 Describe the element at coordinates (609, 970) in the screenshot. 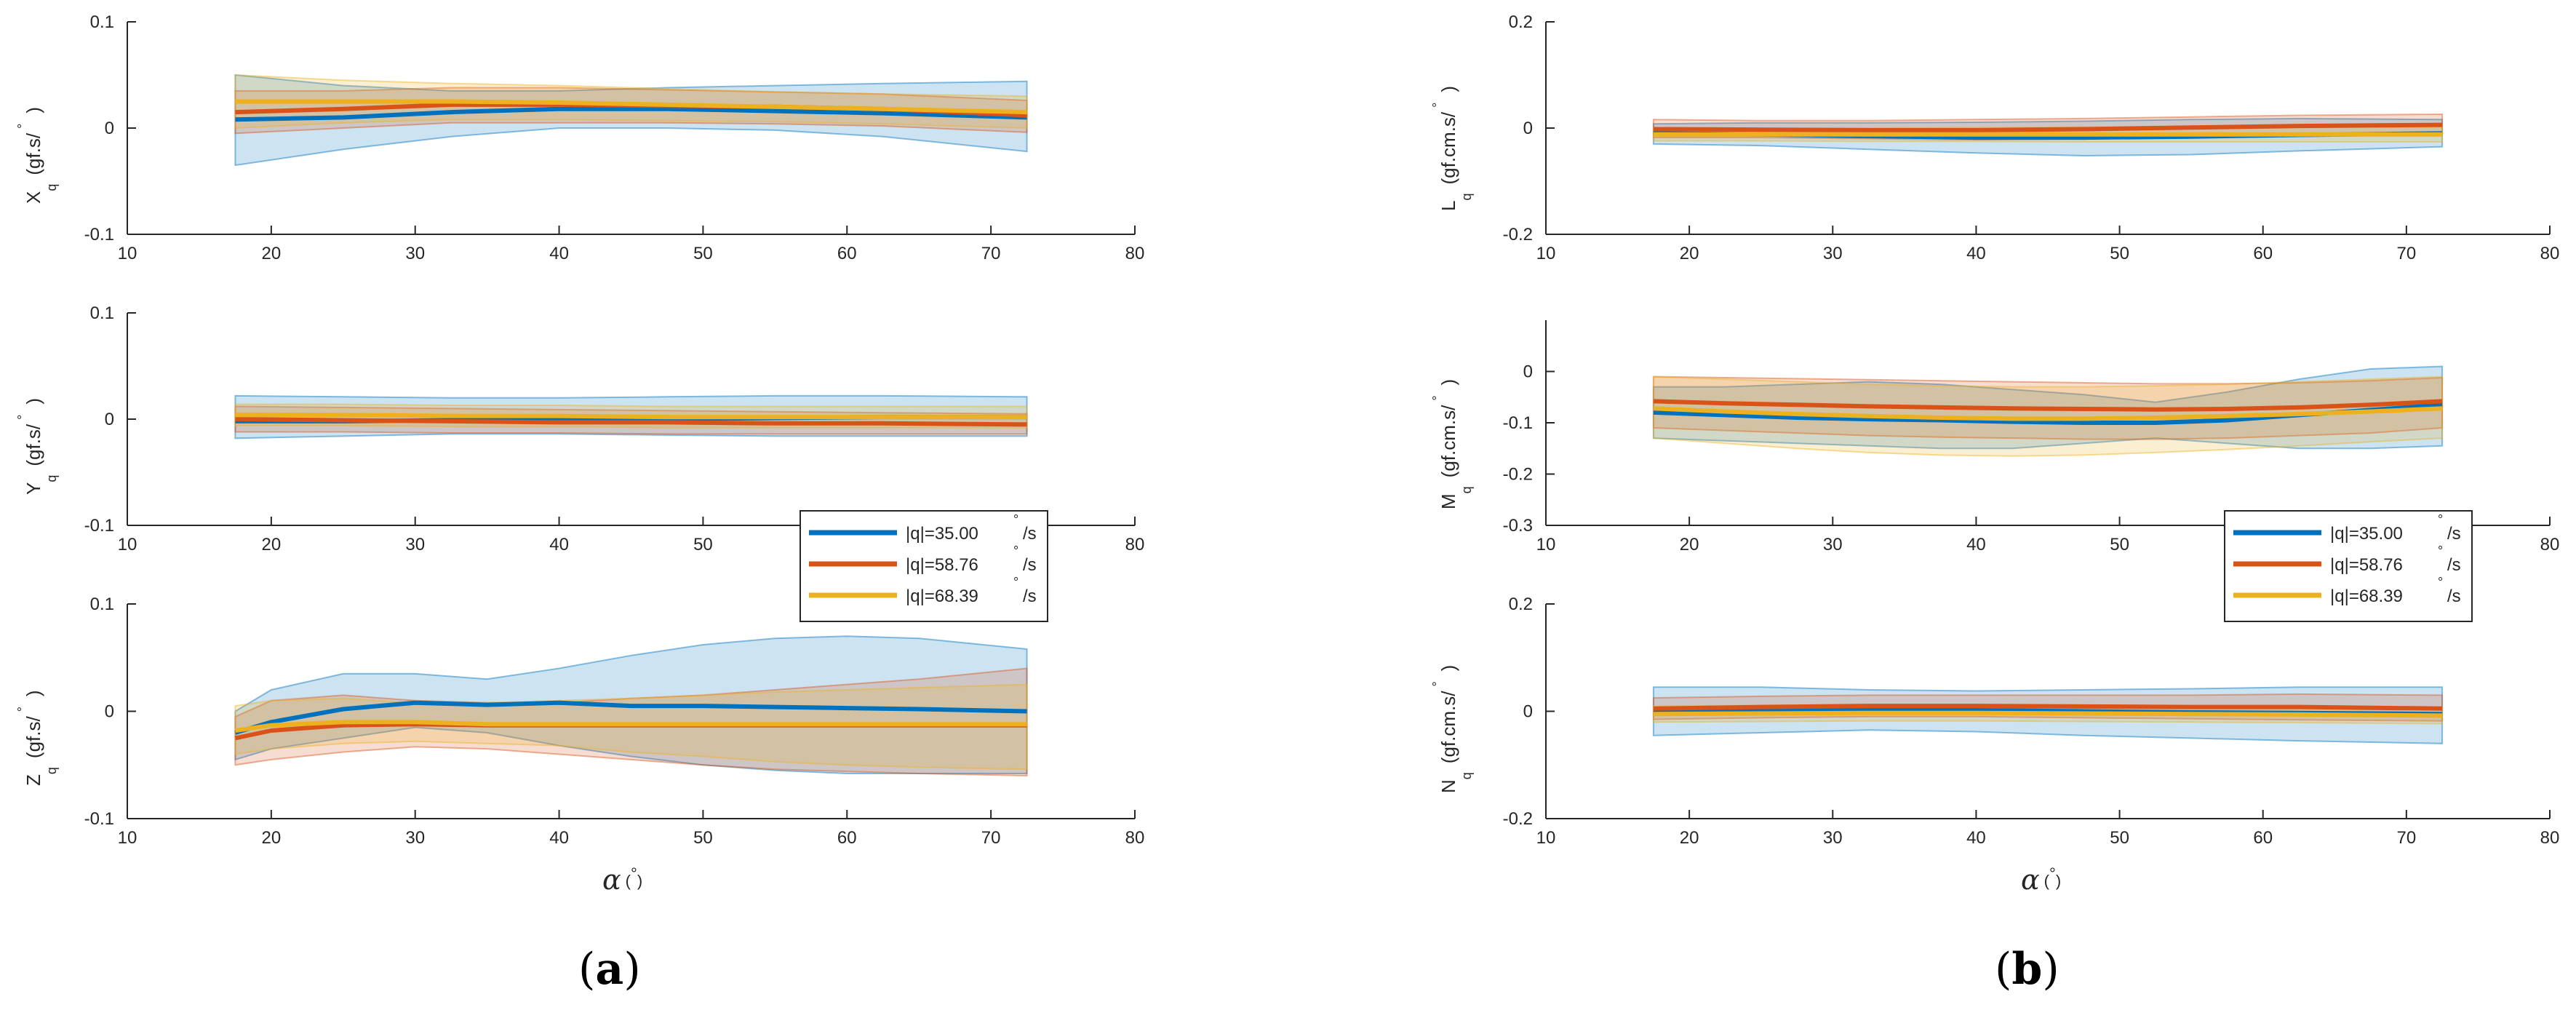

I see `caption-a: (a)` at that location.